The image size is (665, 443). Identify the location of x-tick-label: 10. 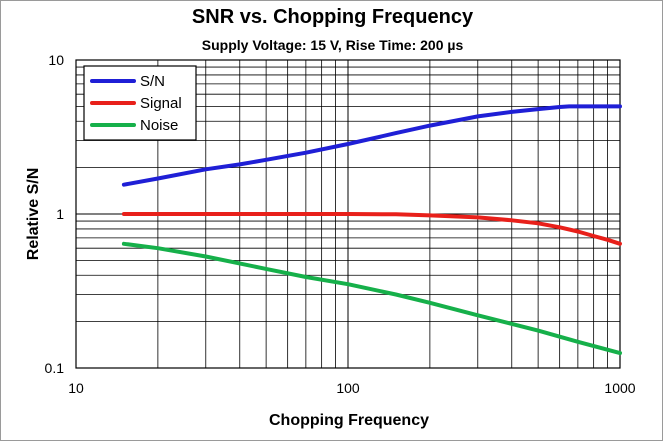
(76, 388).